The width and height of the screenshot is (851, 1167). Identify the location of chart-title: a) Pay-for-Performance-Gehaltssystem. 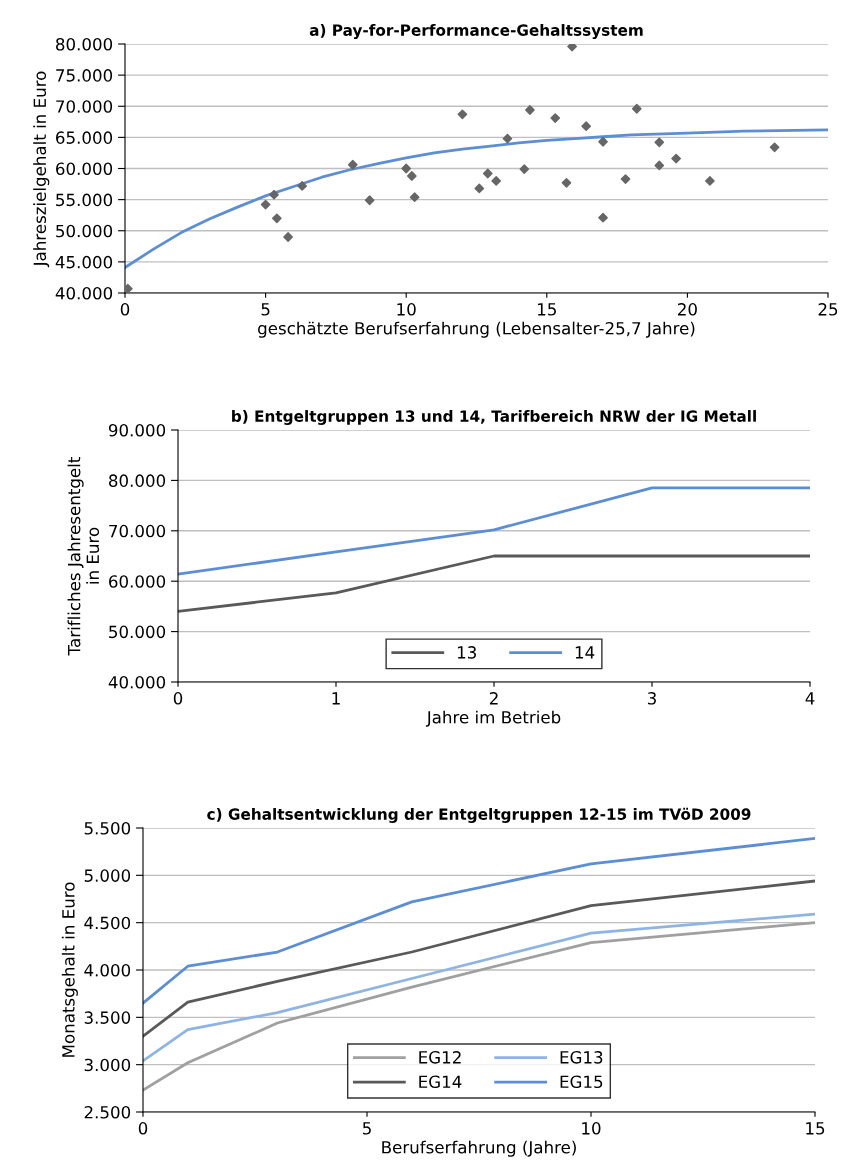
(476, 31).